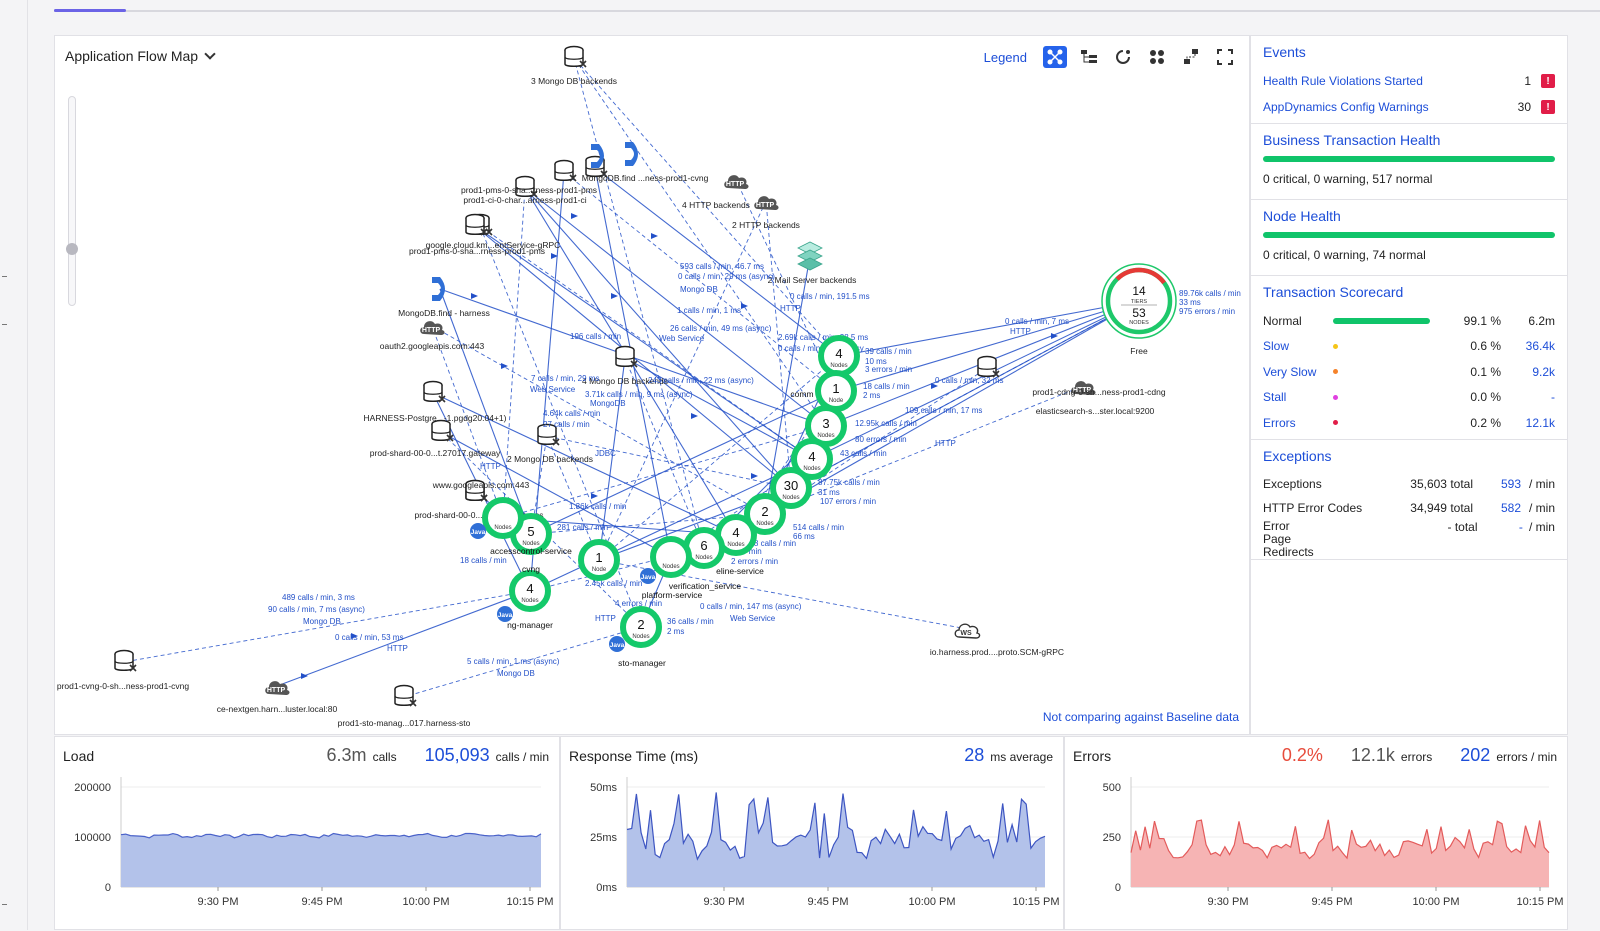  I want to click on exception-rate: -, so click(1520, 527).